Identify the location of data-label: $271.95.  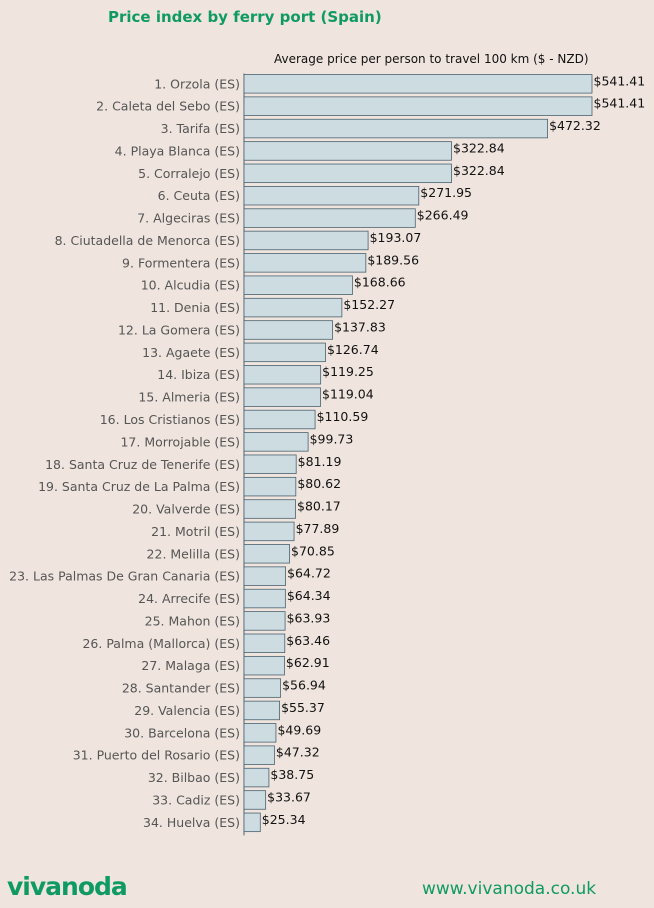
(446, 192).